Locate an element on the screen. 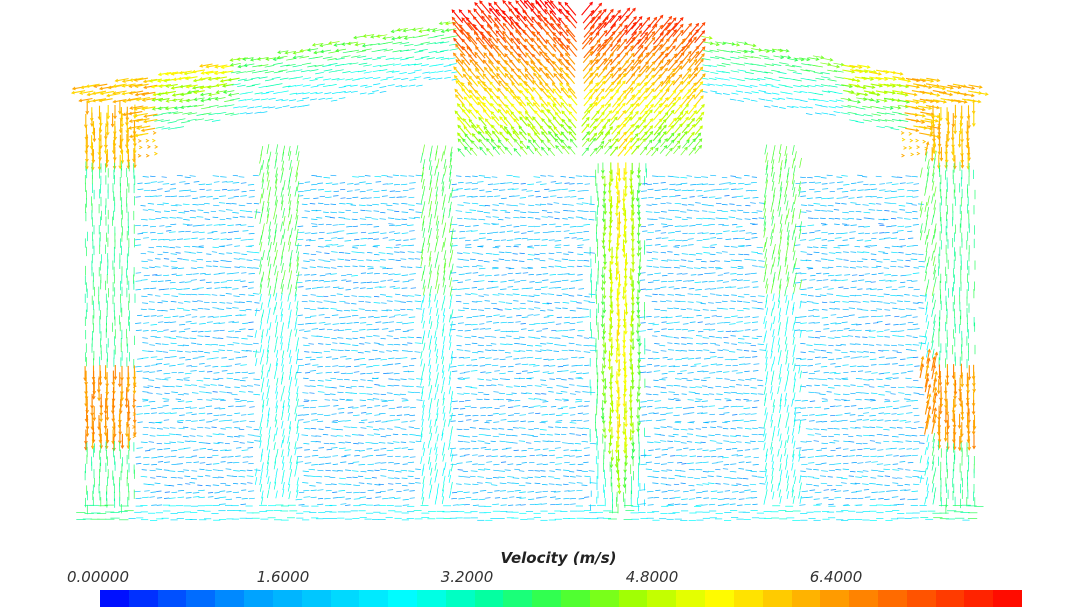 This screenshot has width=1080, height=607. scalar-bar-tick-label: 6.4000 is located at coordinates (836, 577).